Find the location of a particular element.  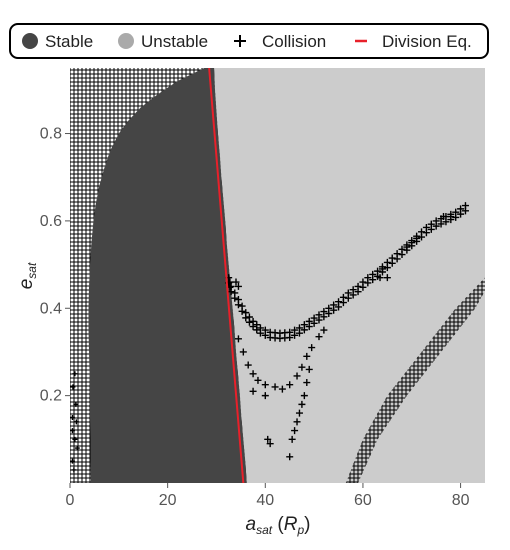

x-tick-label: 60 is located at coordinates (363, 500).